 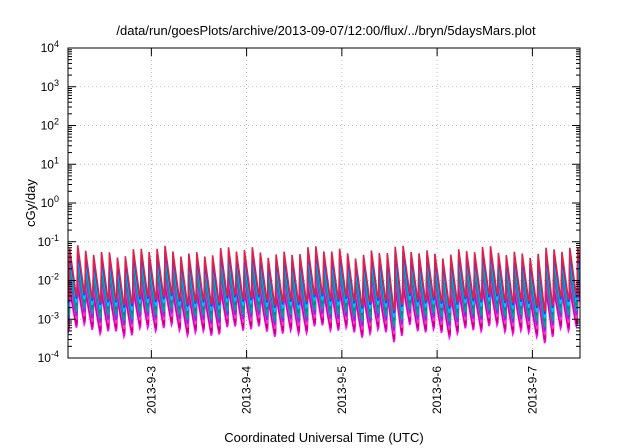 I want to click on y-tick-label: 10⁴, so click(x=50, y=47).